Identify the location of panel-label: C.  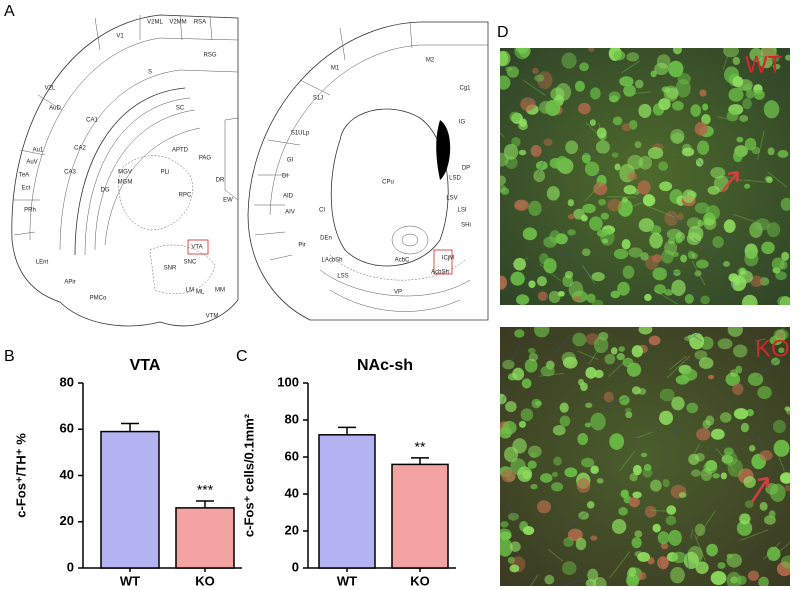
(242, 356).